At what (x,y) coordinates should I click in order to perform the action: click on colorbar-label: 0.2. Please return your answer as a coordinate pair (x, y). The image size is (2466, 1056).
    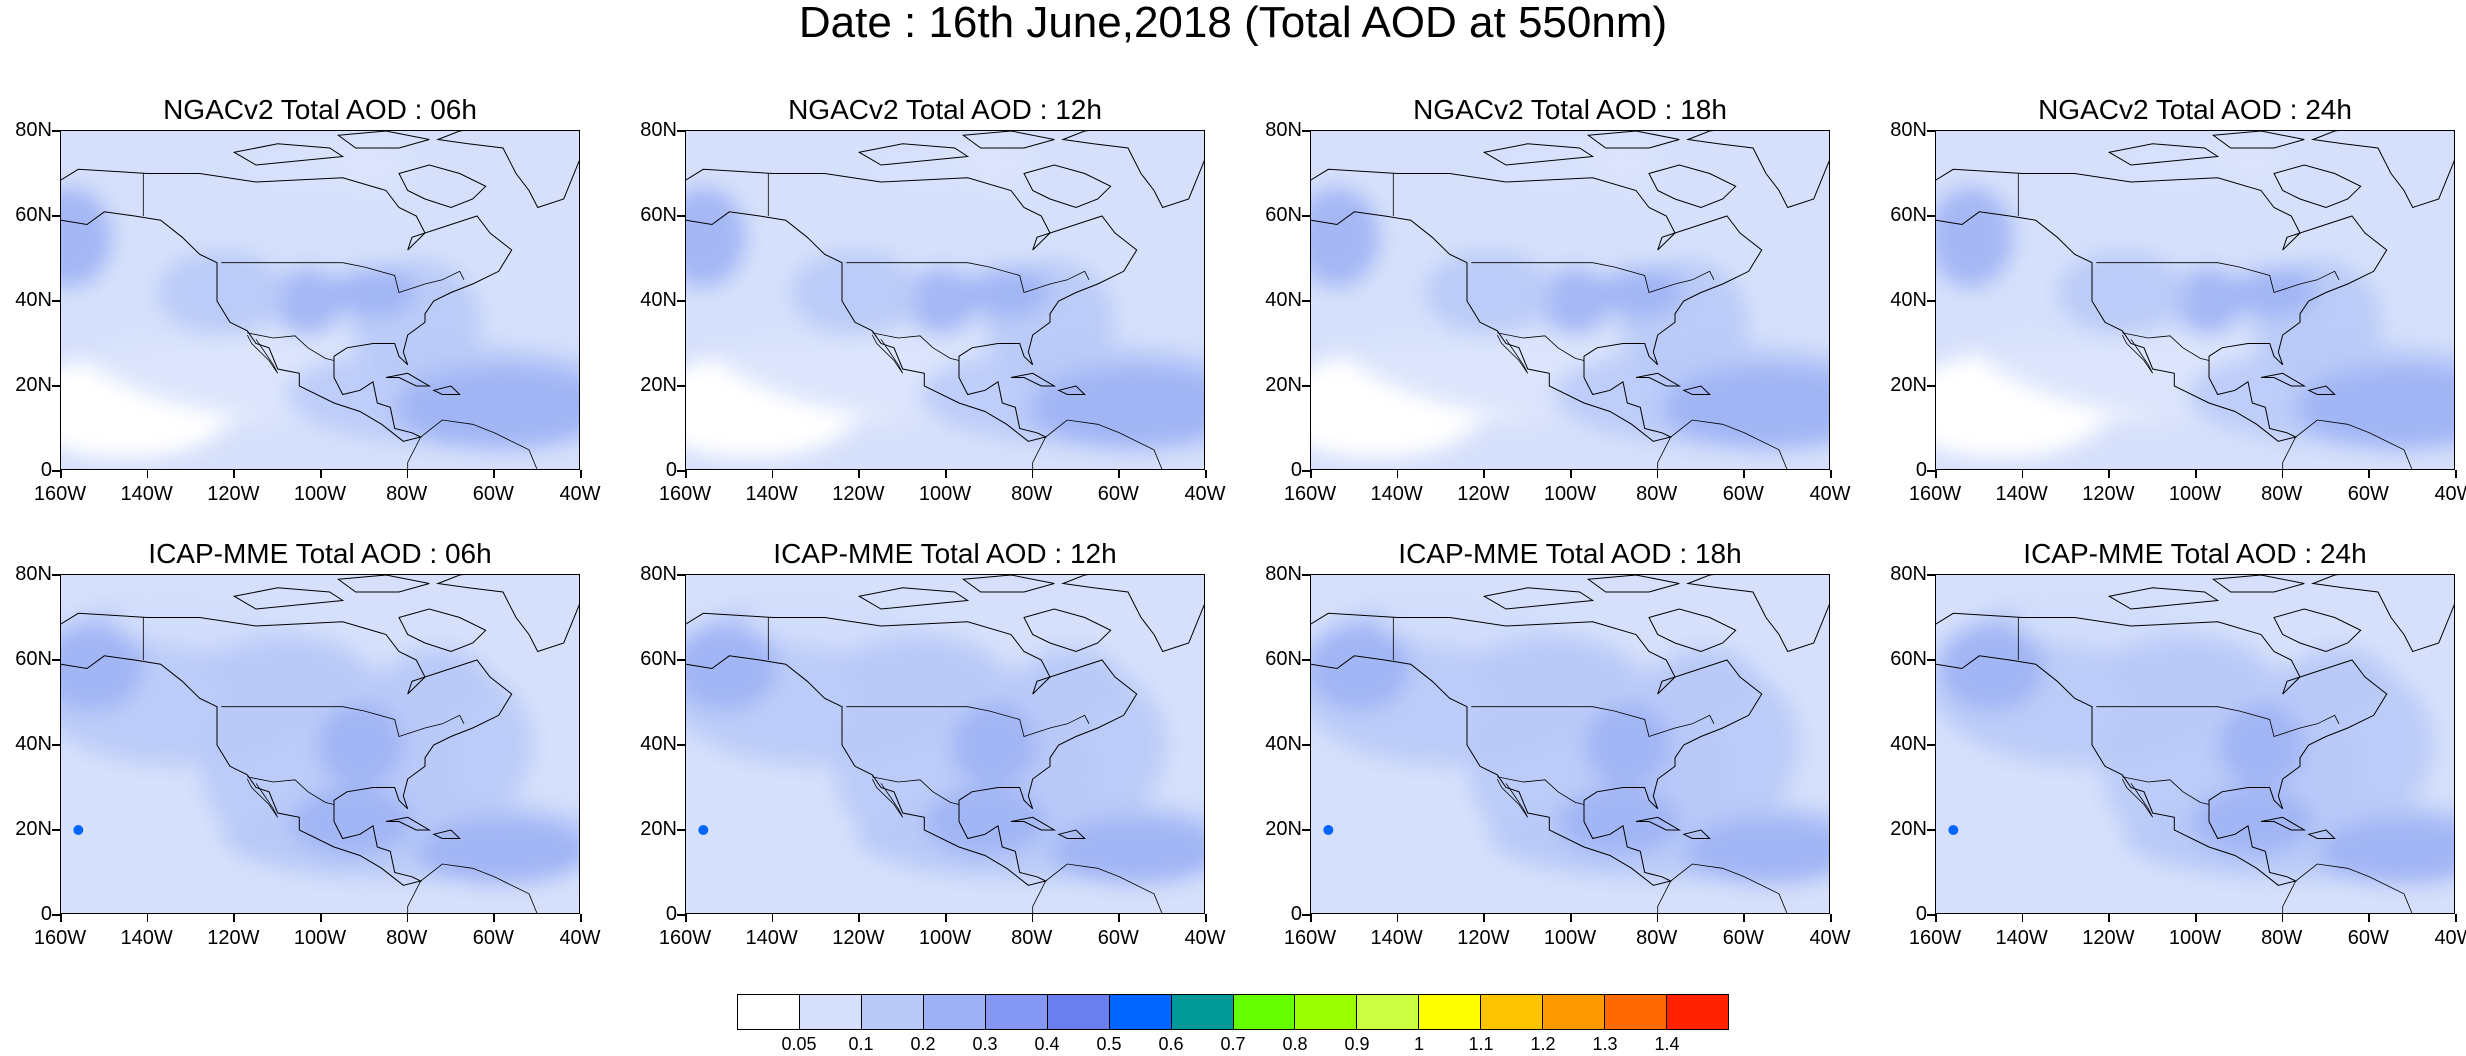
    Looking at the image, I should click on (923, 1044).